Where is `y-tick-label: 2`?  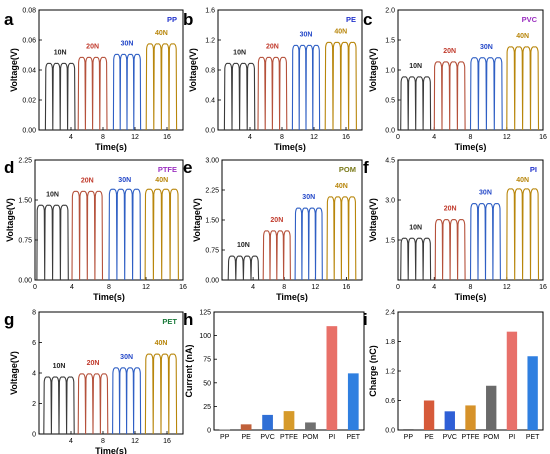
y-tick-label: 2 is located at coordinates (34, 404).